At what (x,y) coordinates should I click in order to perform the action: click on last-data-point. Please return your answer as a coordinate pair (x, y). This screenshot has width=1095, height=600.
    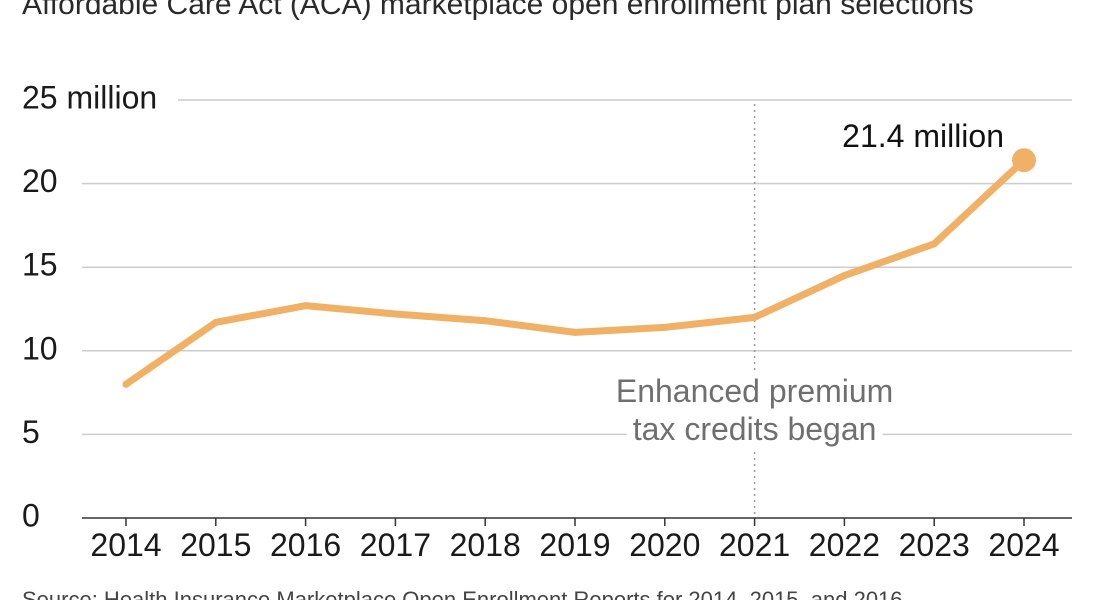
    Looking at the image, I should click on (1024, 160).